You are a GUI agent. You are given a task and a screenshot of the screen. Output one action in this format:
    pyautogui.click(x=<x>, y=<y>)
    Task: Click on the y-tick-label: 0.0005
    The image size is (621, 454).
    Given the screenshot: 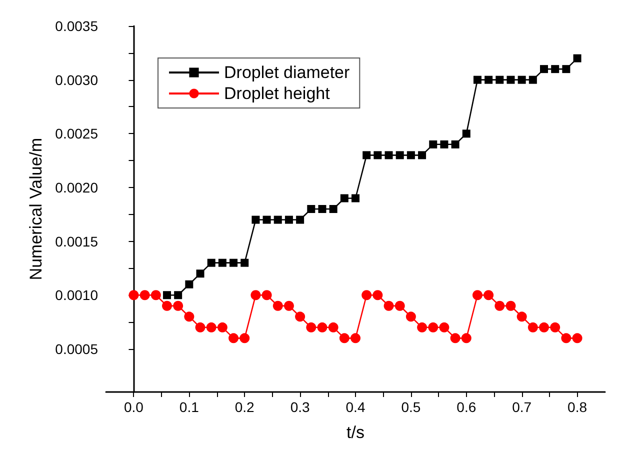 What is the action you would take?
    pyautogui.click(x=76, y=348)
    